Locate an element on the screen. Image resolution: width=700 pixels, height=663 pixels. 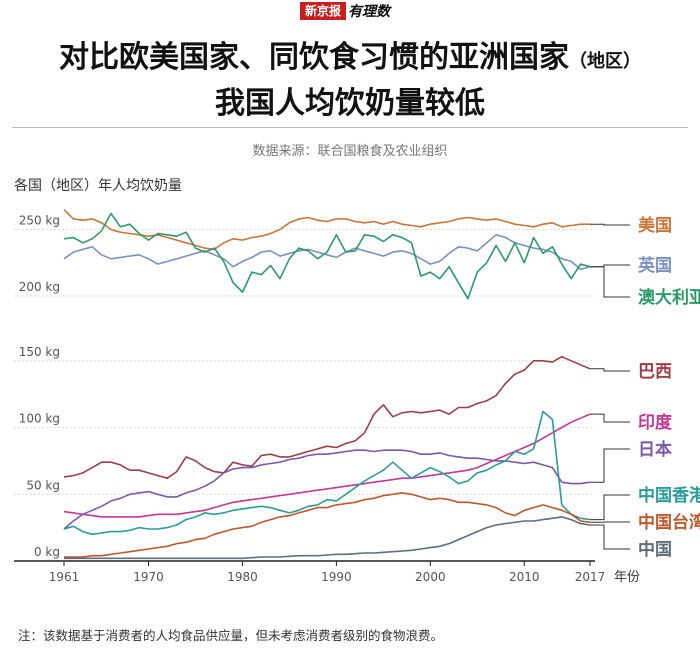
series-label-中国: 中国 is located at coordinates (655, 549).